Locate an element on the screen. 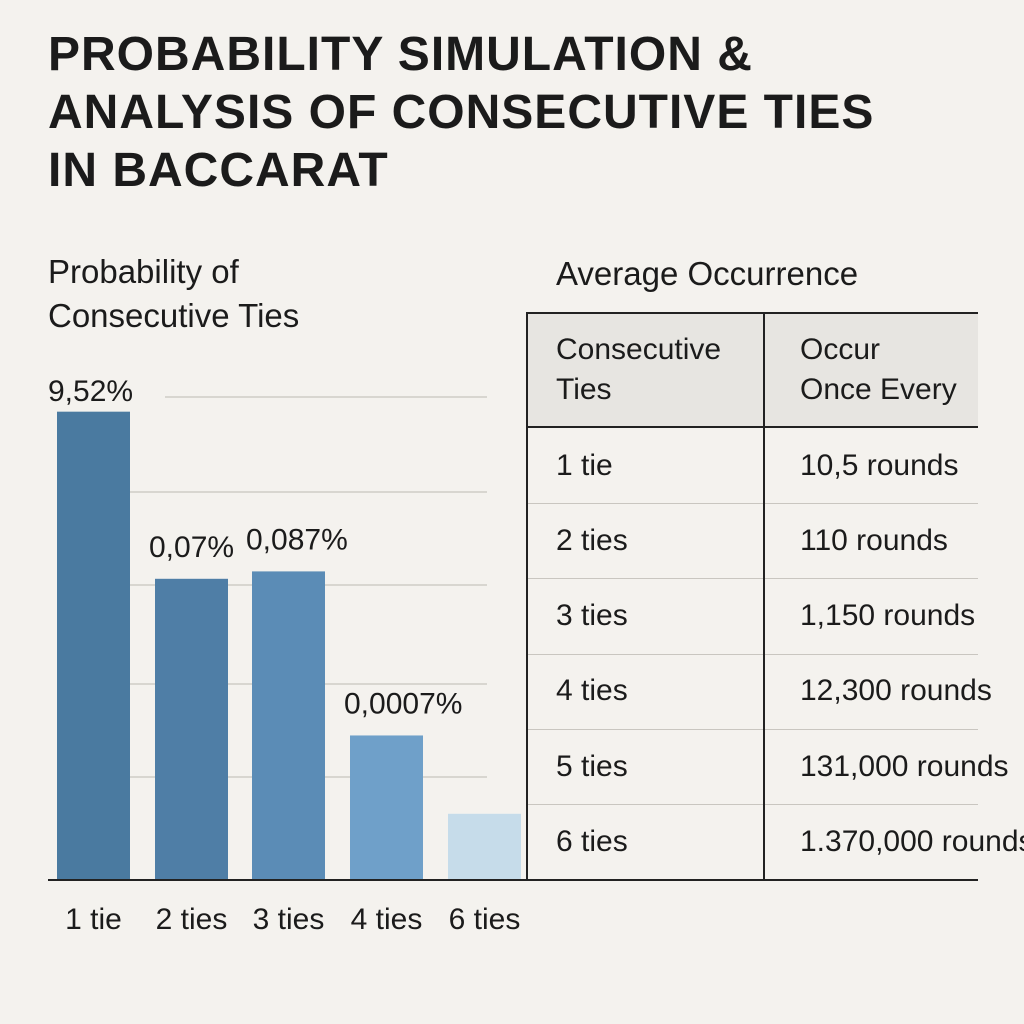 The height and width of the screenshot is (1024, 1024). header-text: Occur is located at coordinates (840, 349).